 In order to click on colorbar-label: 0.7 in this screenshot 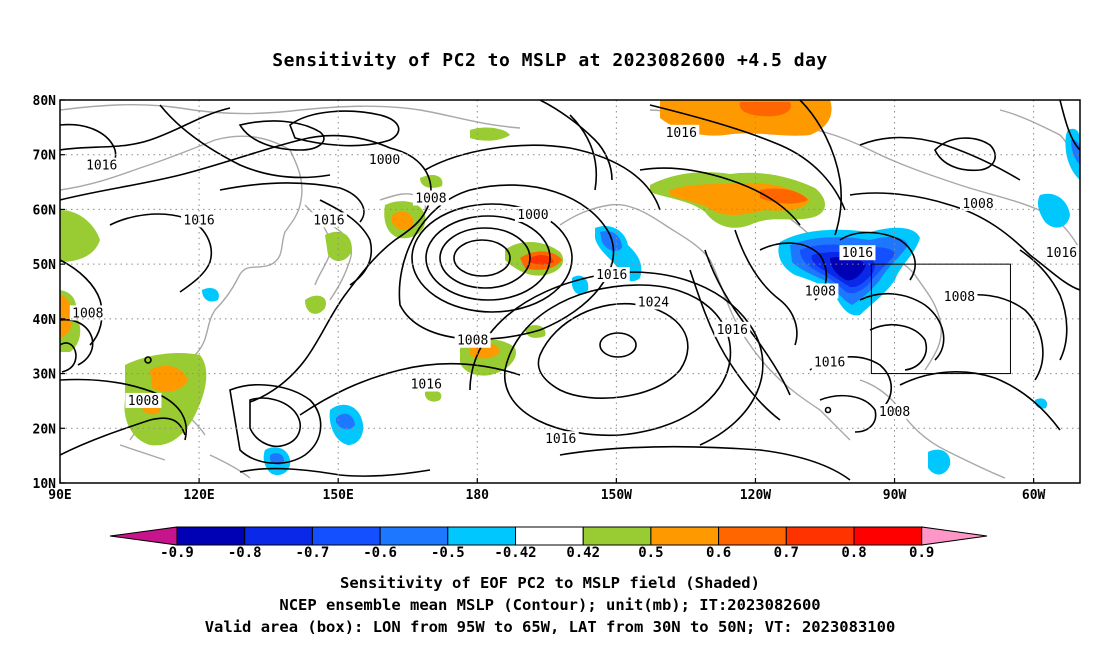, I will do `click(786, 553)`.